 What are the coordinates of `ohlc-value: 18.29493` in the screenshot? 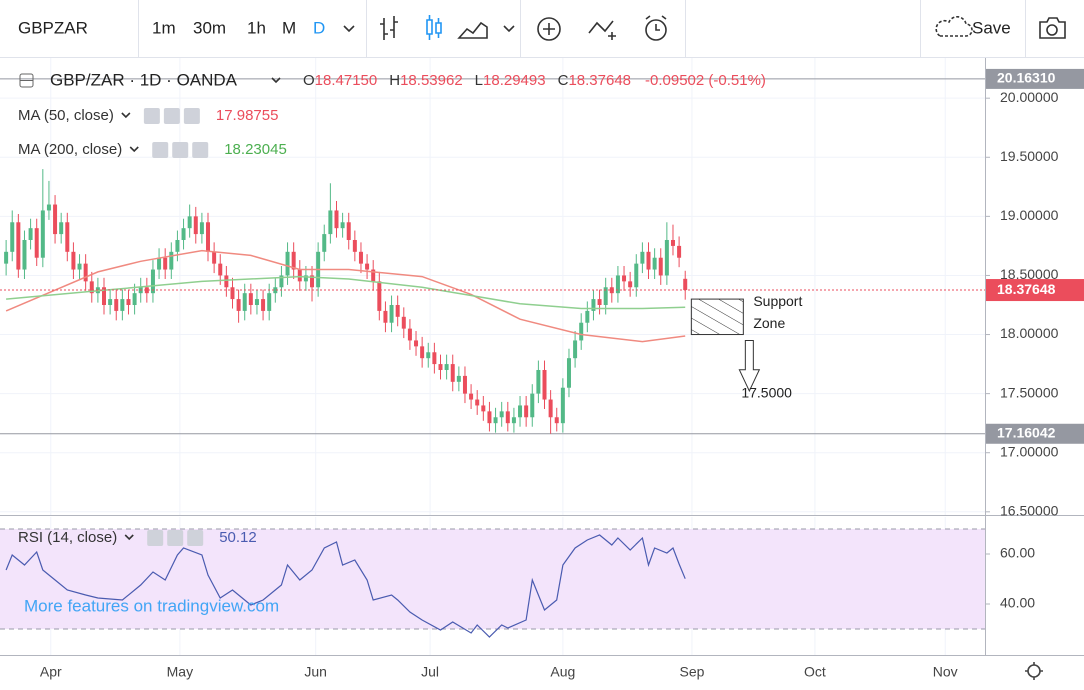 It's located at (514, 80).